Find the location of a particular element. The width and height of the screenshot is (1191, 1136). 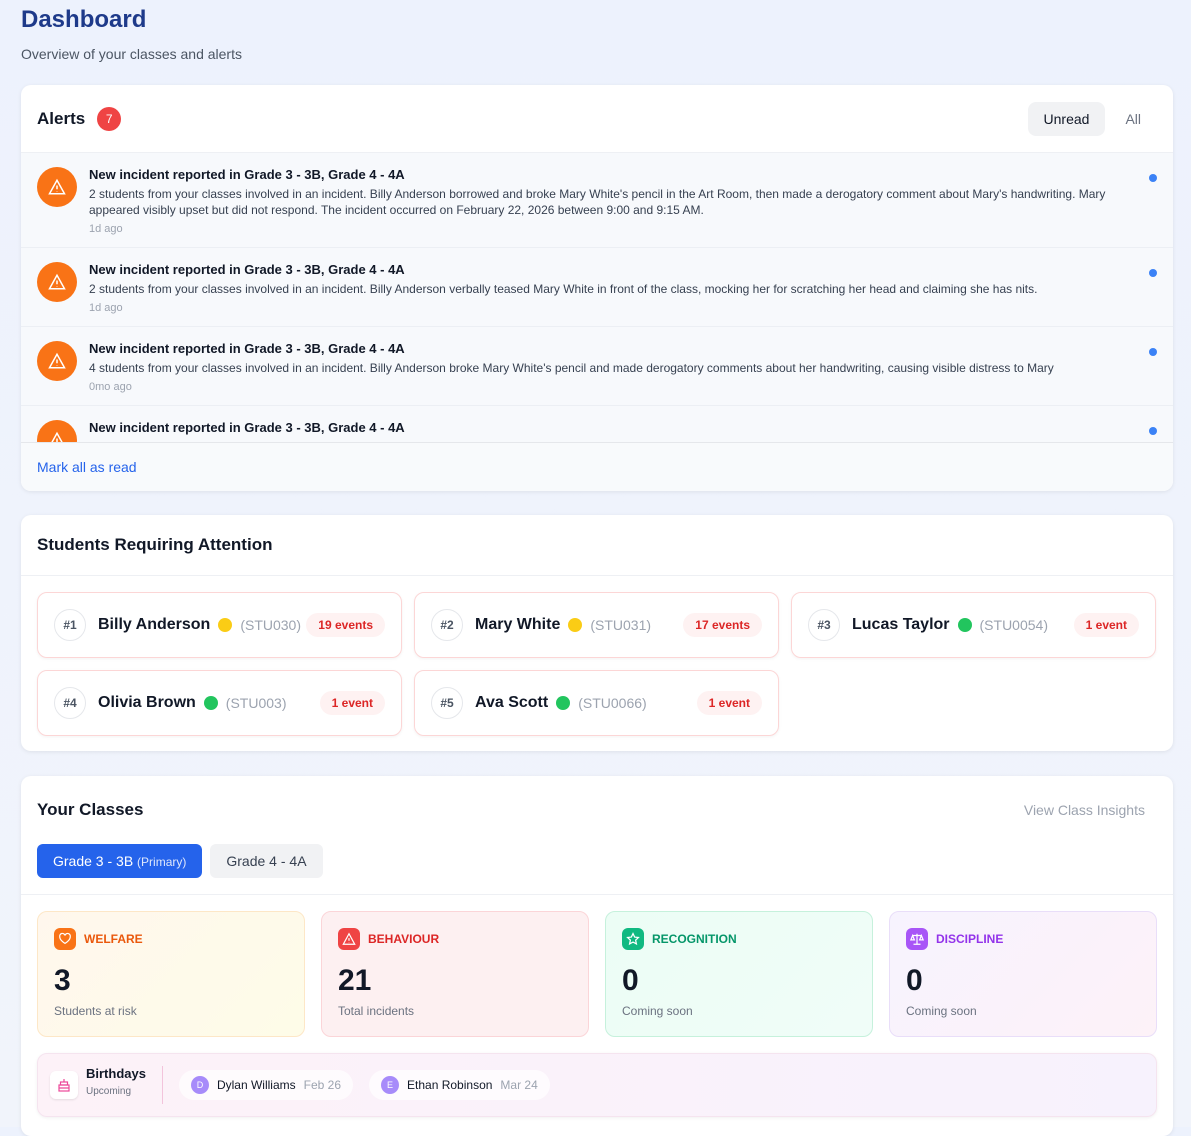

mark-all-read-link: Mark all as read is located at coordinates (87, 467).